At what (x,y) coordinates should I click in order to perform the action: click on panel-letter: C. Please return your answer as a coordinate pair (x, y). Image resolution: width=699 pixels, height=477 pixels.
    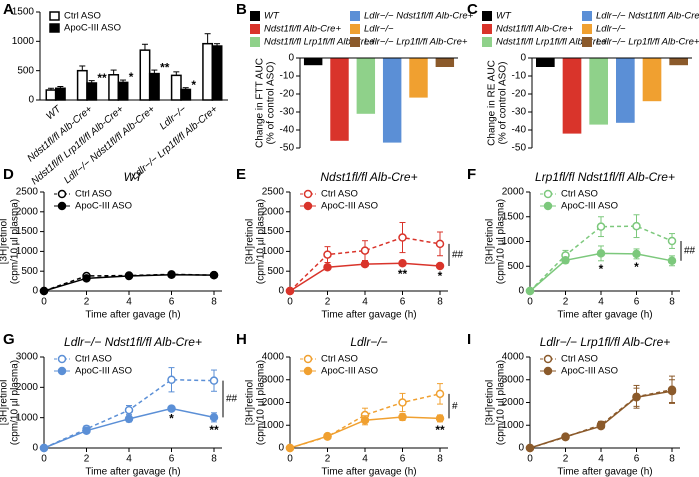
    Looking at the image, I should click on (472, 9).